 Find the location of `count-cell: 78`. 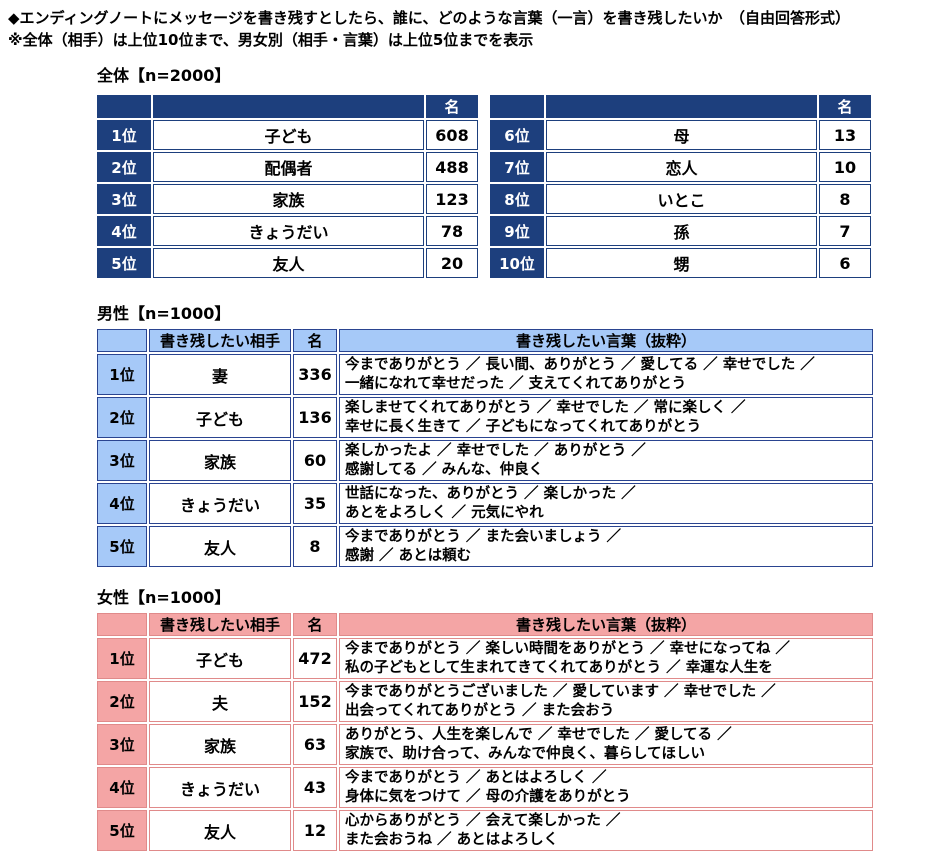

count-cell: 78 is located at coordinates (452, 231).